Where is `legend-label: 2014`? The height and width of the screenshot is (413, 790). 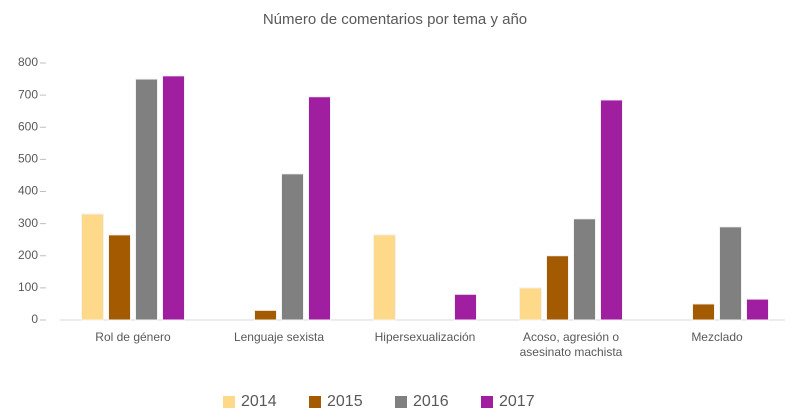
legend-label: 2014 is located at coordinates (259, 401).